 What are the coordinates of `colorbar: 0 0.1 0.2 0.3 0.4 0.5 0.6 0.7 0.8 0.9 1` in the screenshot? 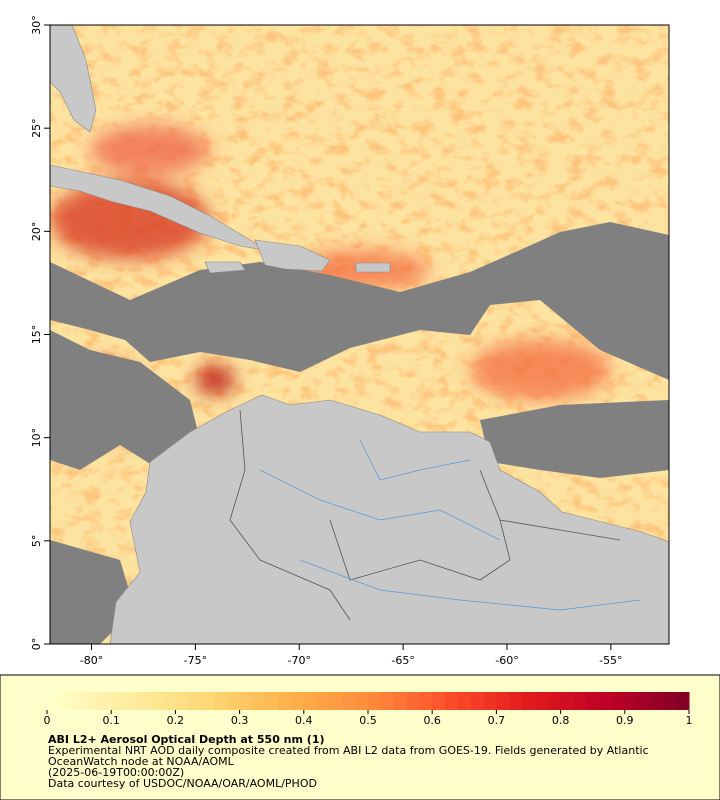 It's located at (368, 709).